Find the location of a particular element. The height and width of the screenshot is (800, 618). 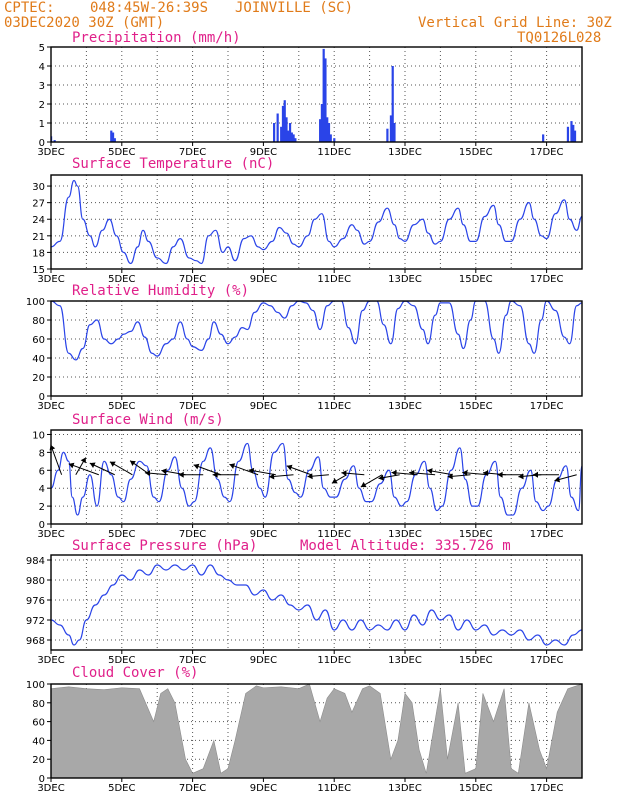

pres-line is located at coordinates (316, 605).